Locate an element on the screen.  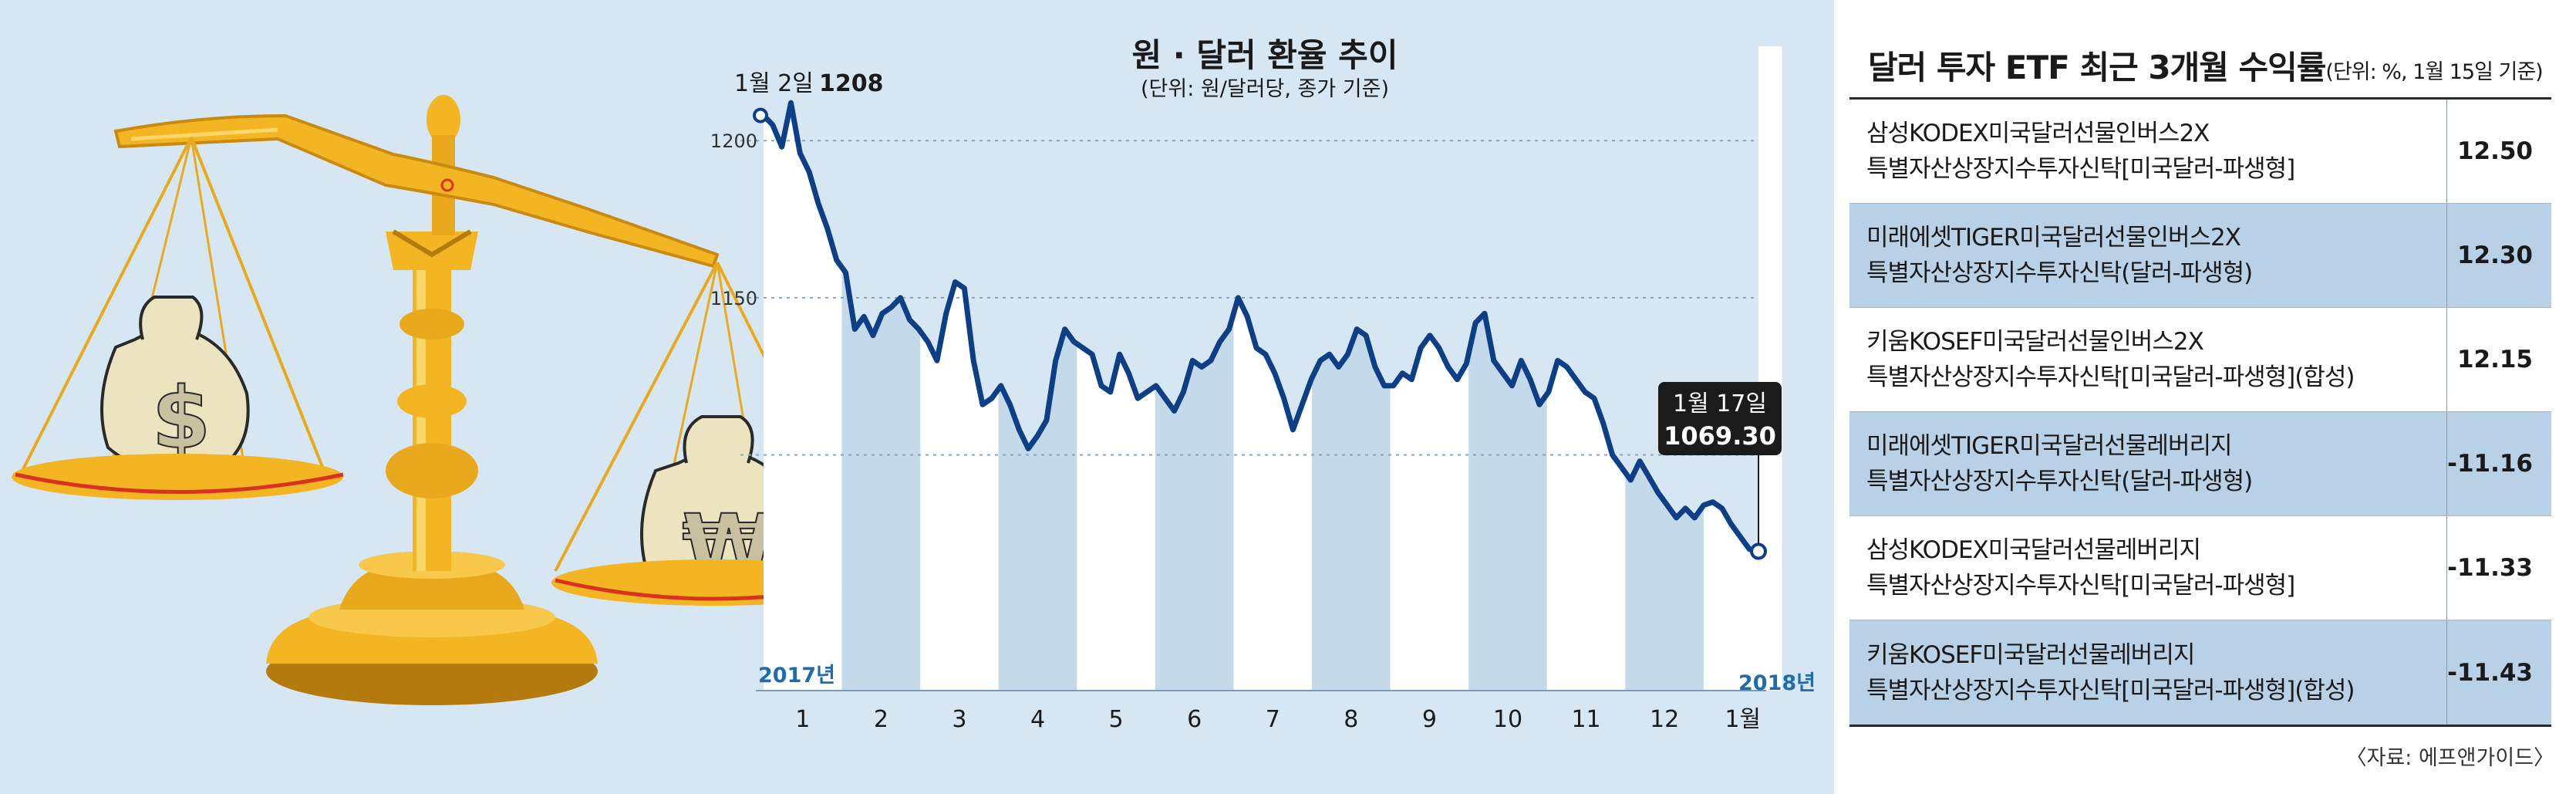
year-start-label: 2017년 is located at coordinates (796, 676).